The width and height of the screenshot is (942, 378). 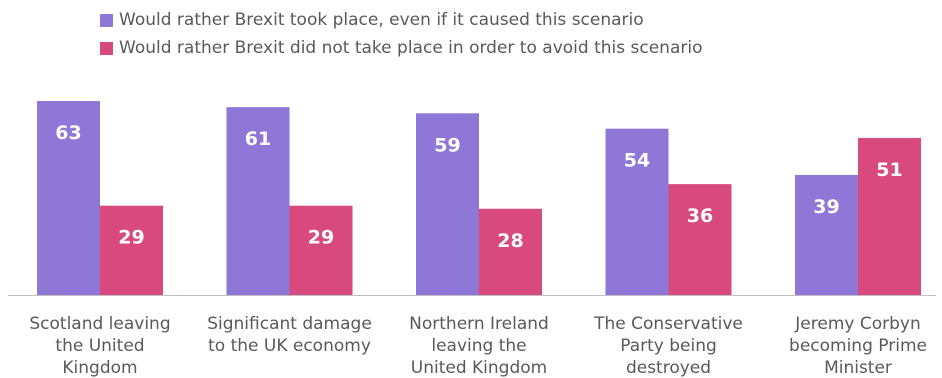 I want to click on data-label-series2-cat2: 29, so click(x=321, y=238).